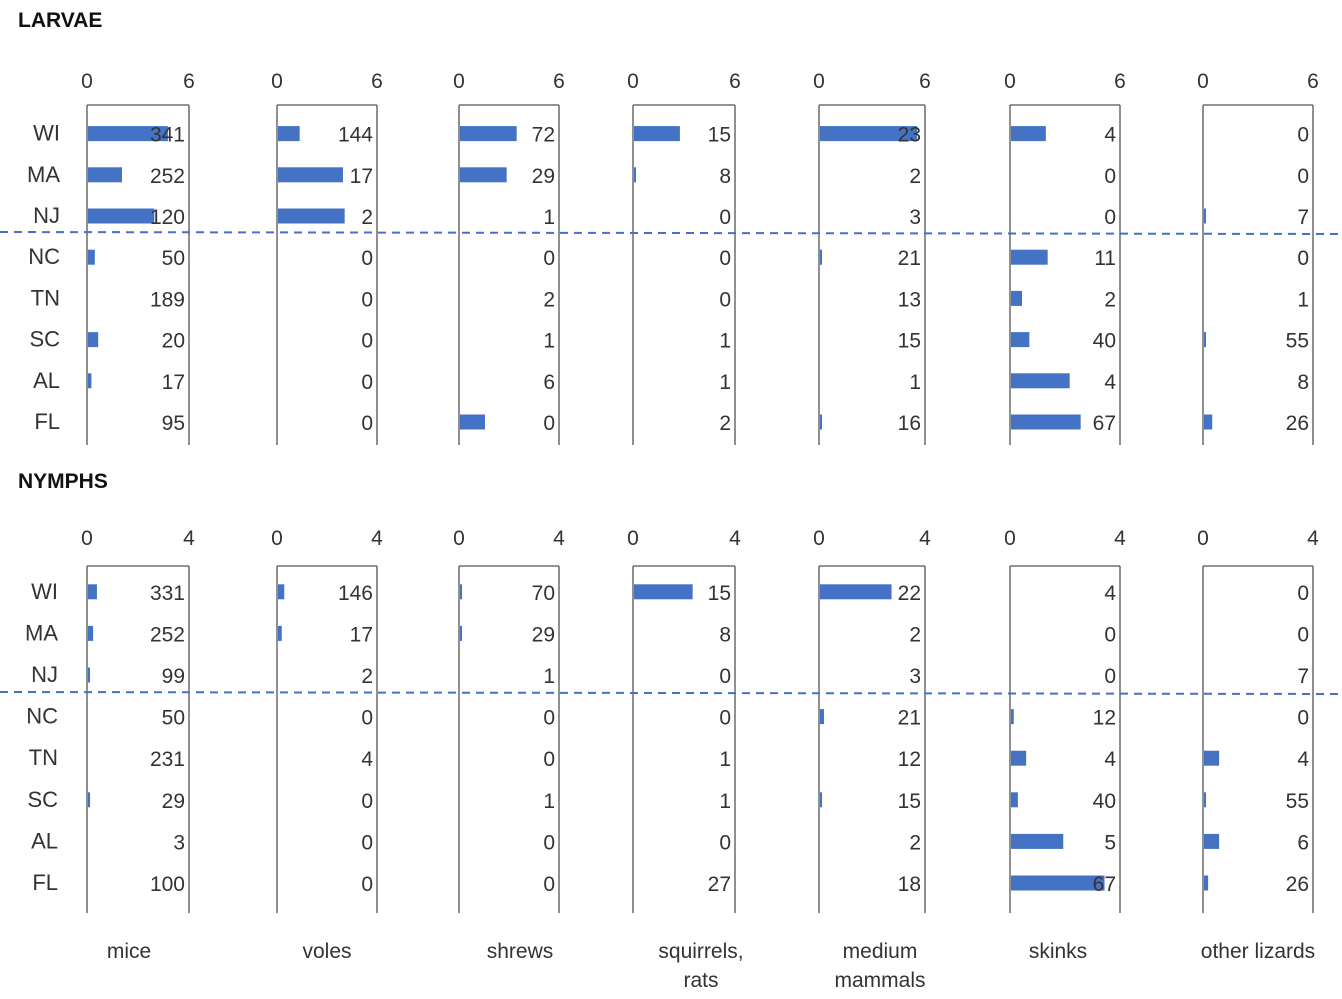 The image size is (1342, 999). I want to click on category-label-wi: WI, so click(44, 591).